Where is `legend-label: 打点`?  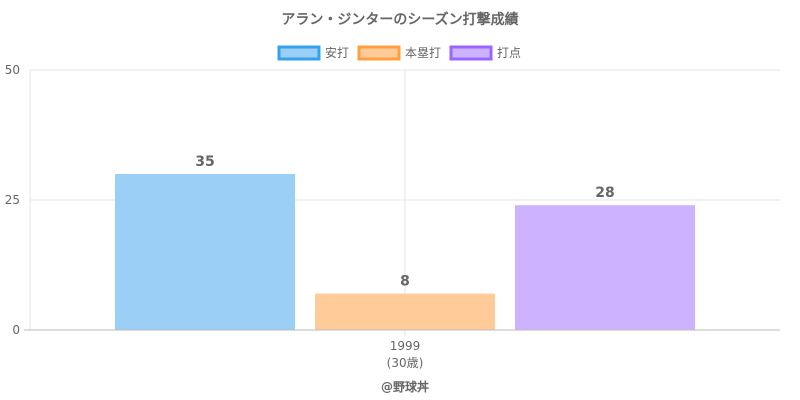 legend-label: 打点 is located at coordinates (509, 53).